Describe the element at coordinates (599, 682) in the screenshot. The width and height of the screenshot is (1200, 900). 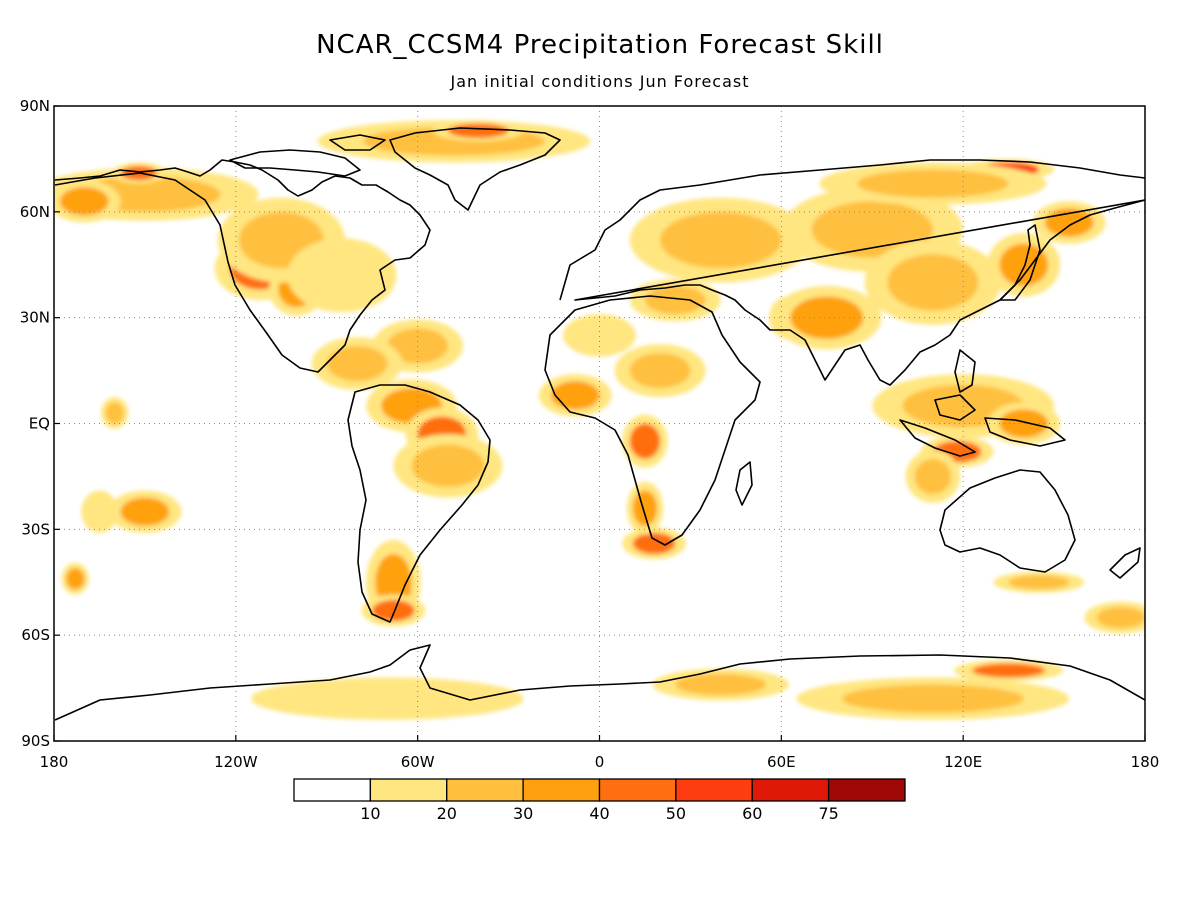
I see `antarctica-coast` at that location.